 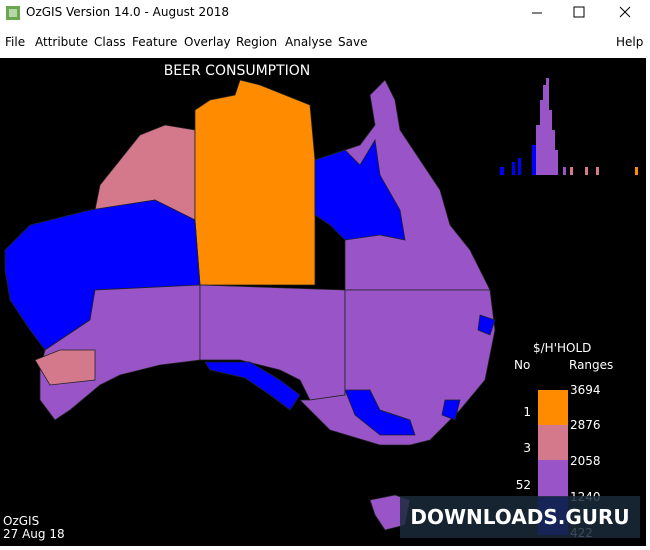 I want to click on range-label: 422, so click(x=581, y=533).